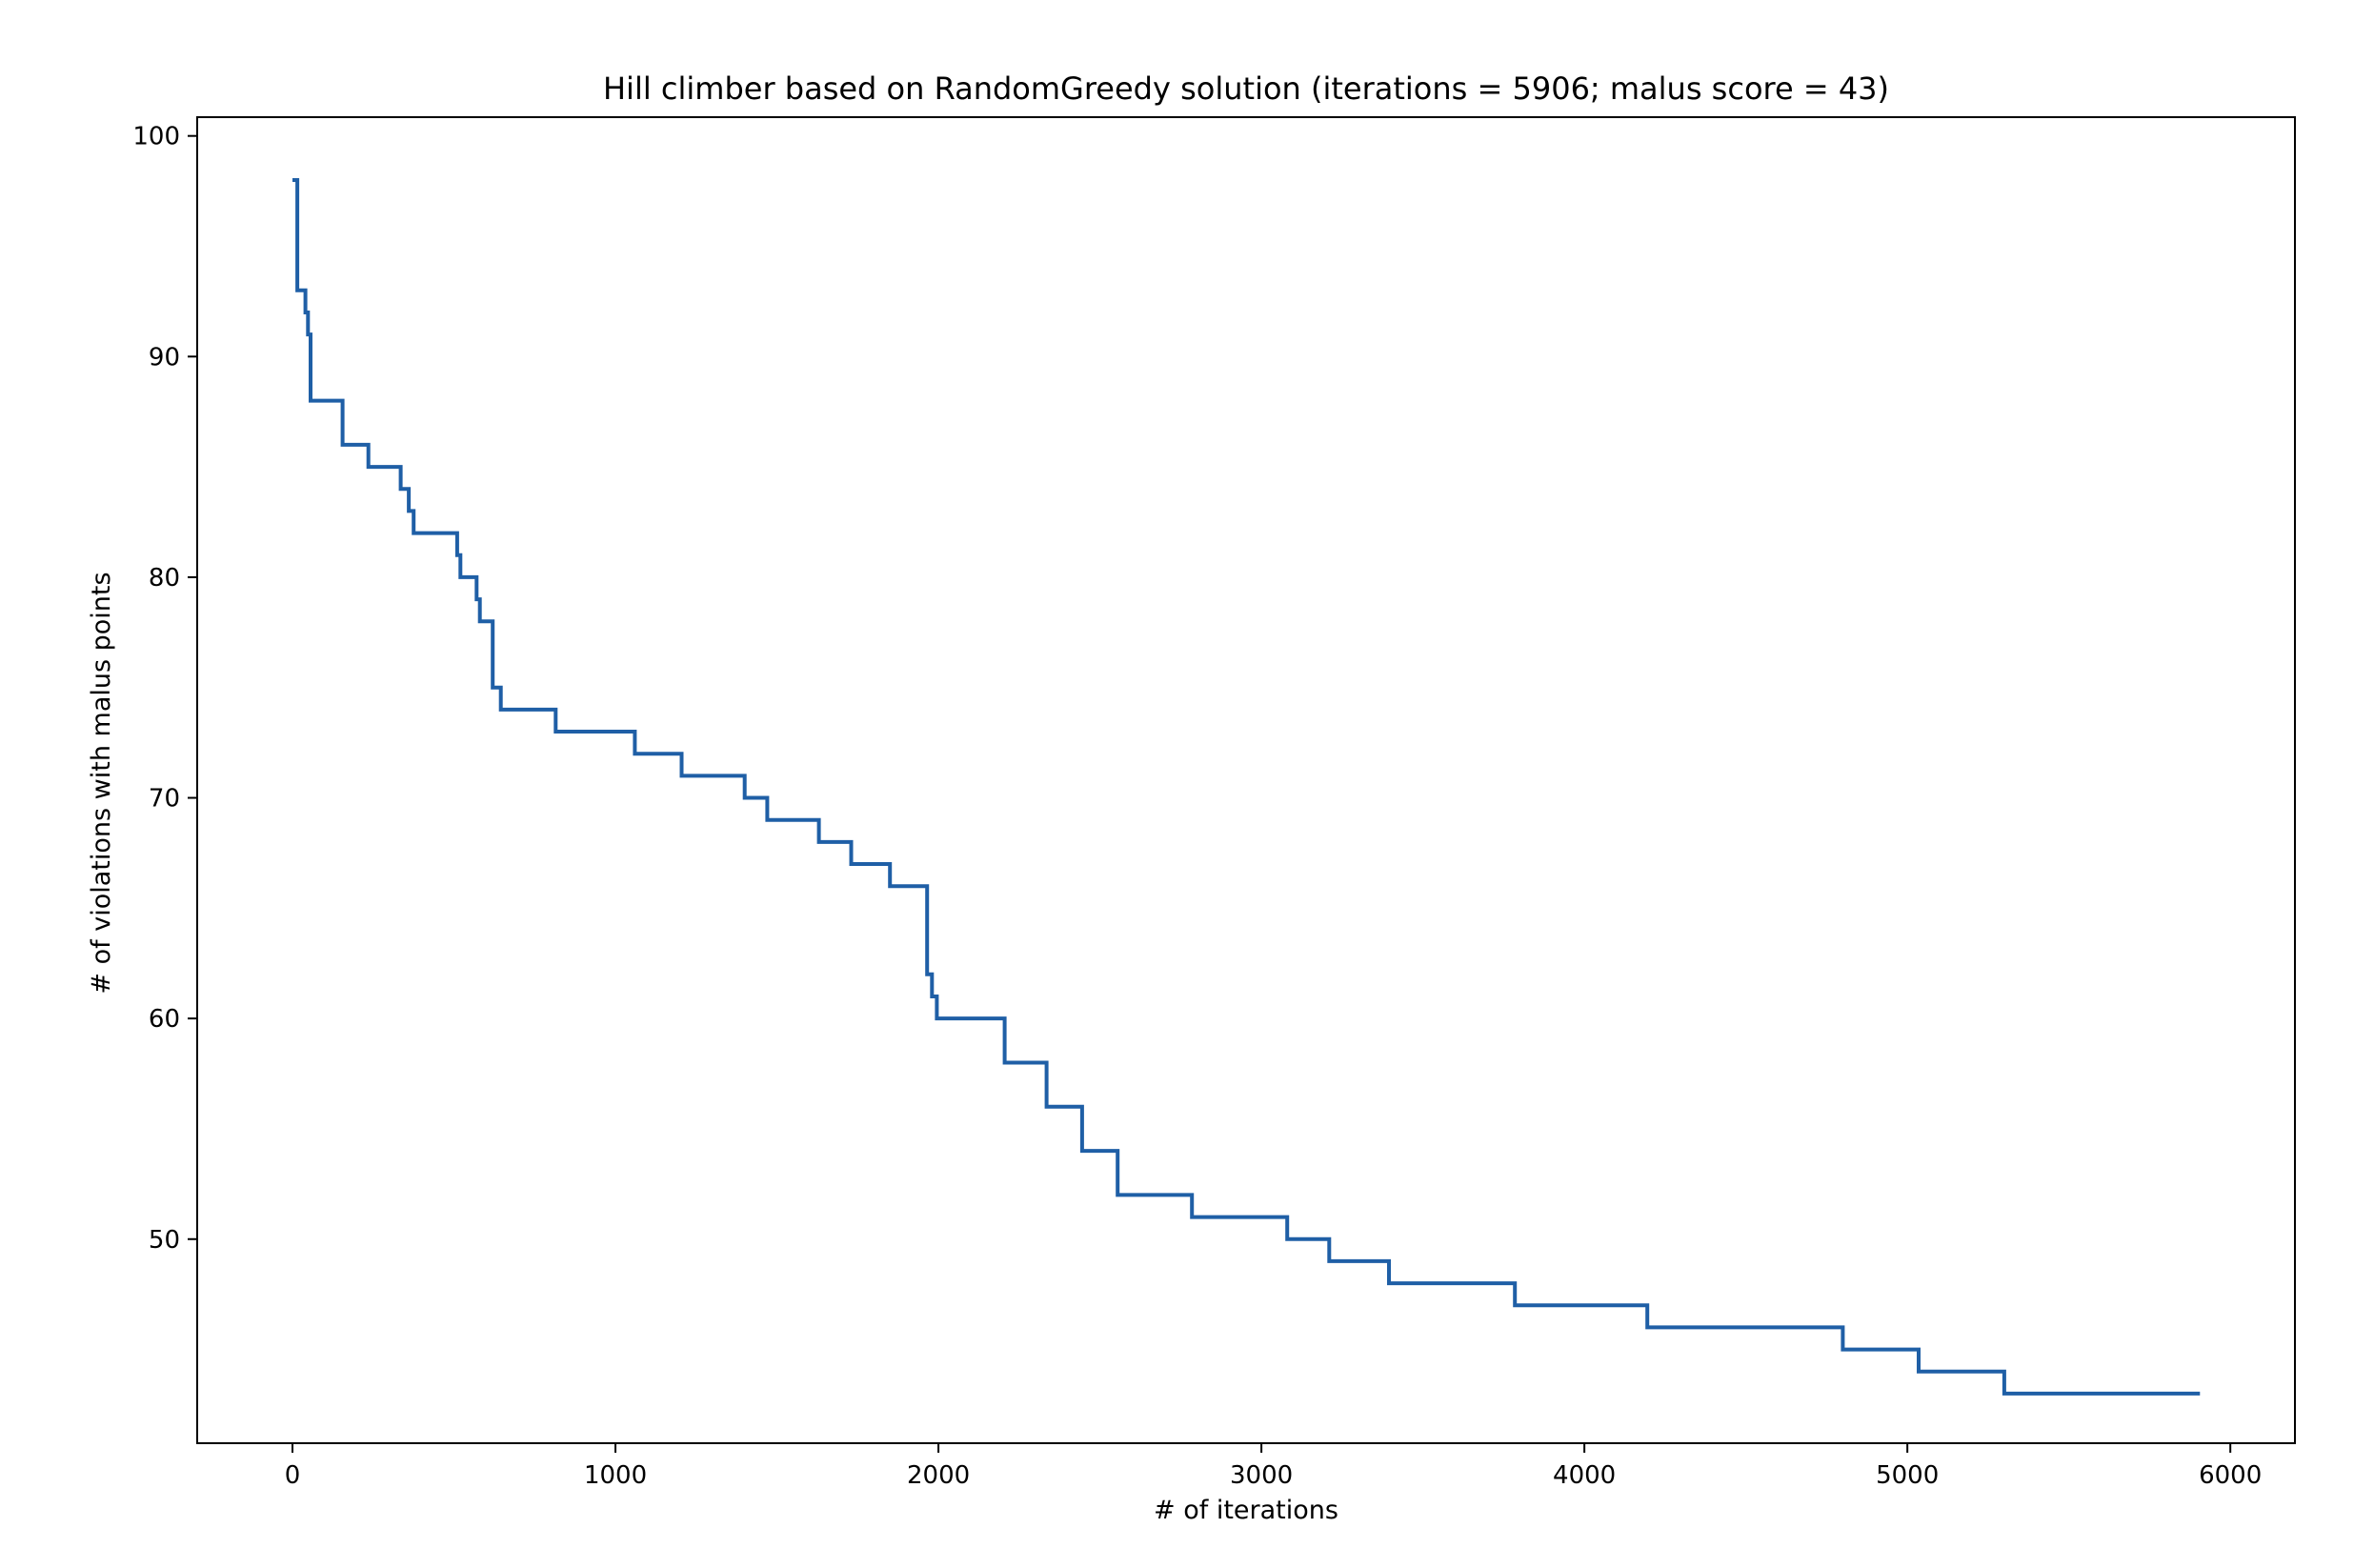 This screenshot has width=2374, height=1568. What do you see at coordinates (101, 783) in the screenshot?
I see `y-axis-label: # of violations with malus points` at bounding box center [101, 783].